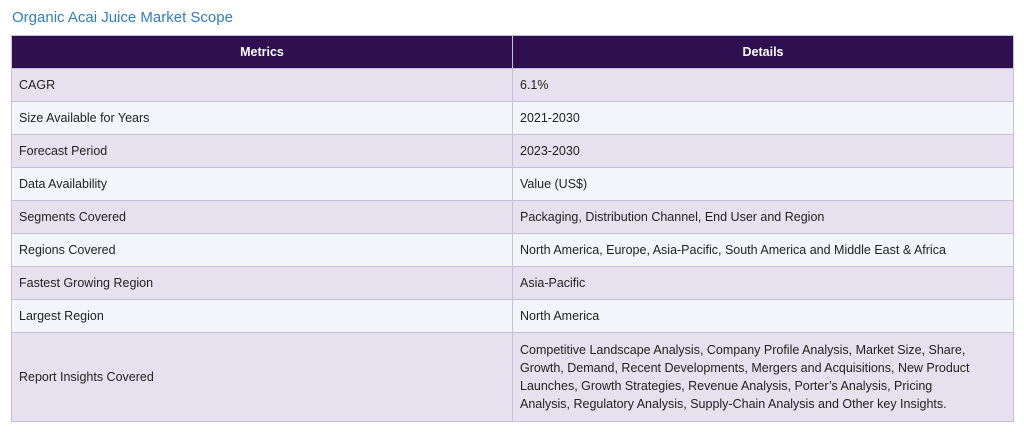  I want to click on table-row: Forecast Period 2023-2030, so click(512, 151).